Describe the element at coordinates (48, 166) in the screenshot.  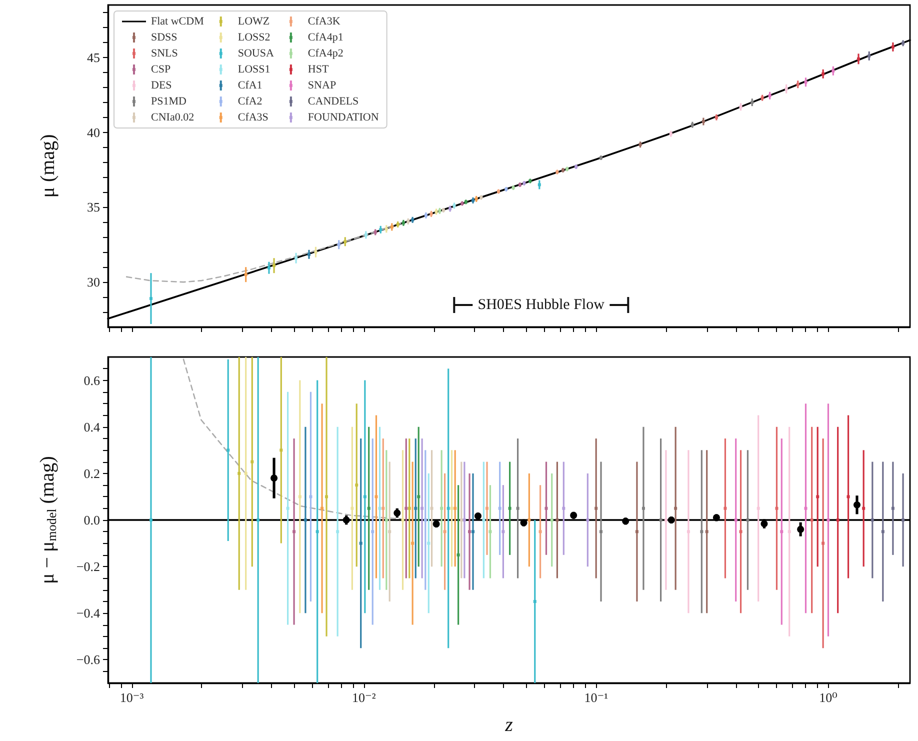
I see `y-axis-title: μ (mag)` at that location.